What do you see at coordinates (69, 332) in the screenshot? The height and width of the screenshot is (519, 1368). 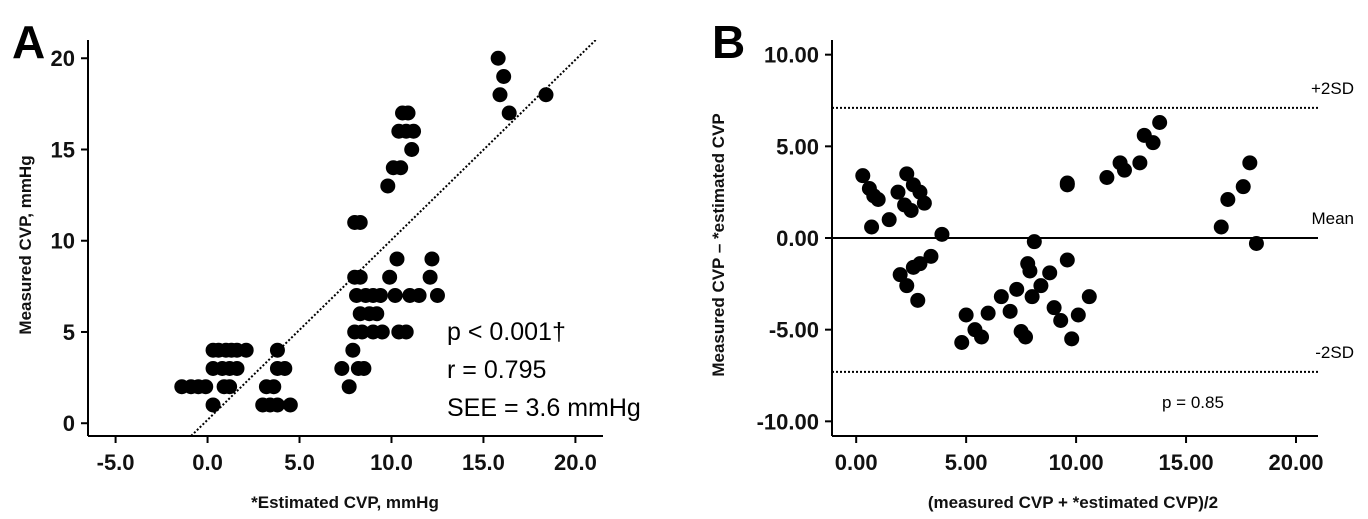 I see `y-tick-label: 5` at bounding box center [69, 332].